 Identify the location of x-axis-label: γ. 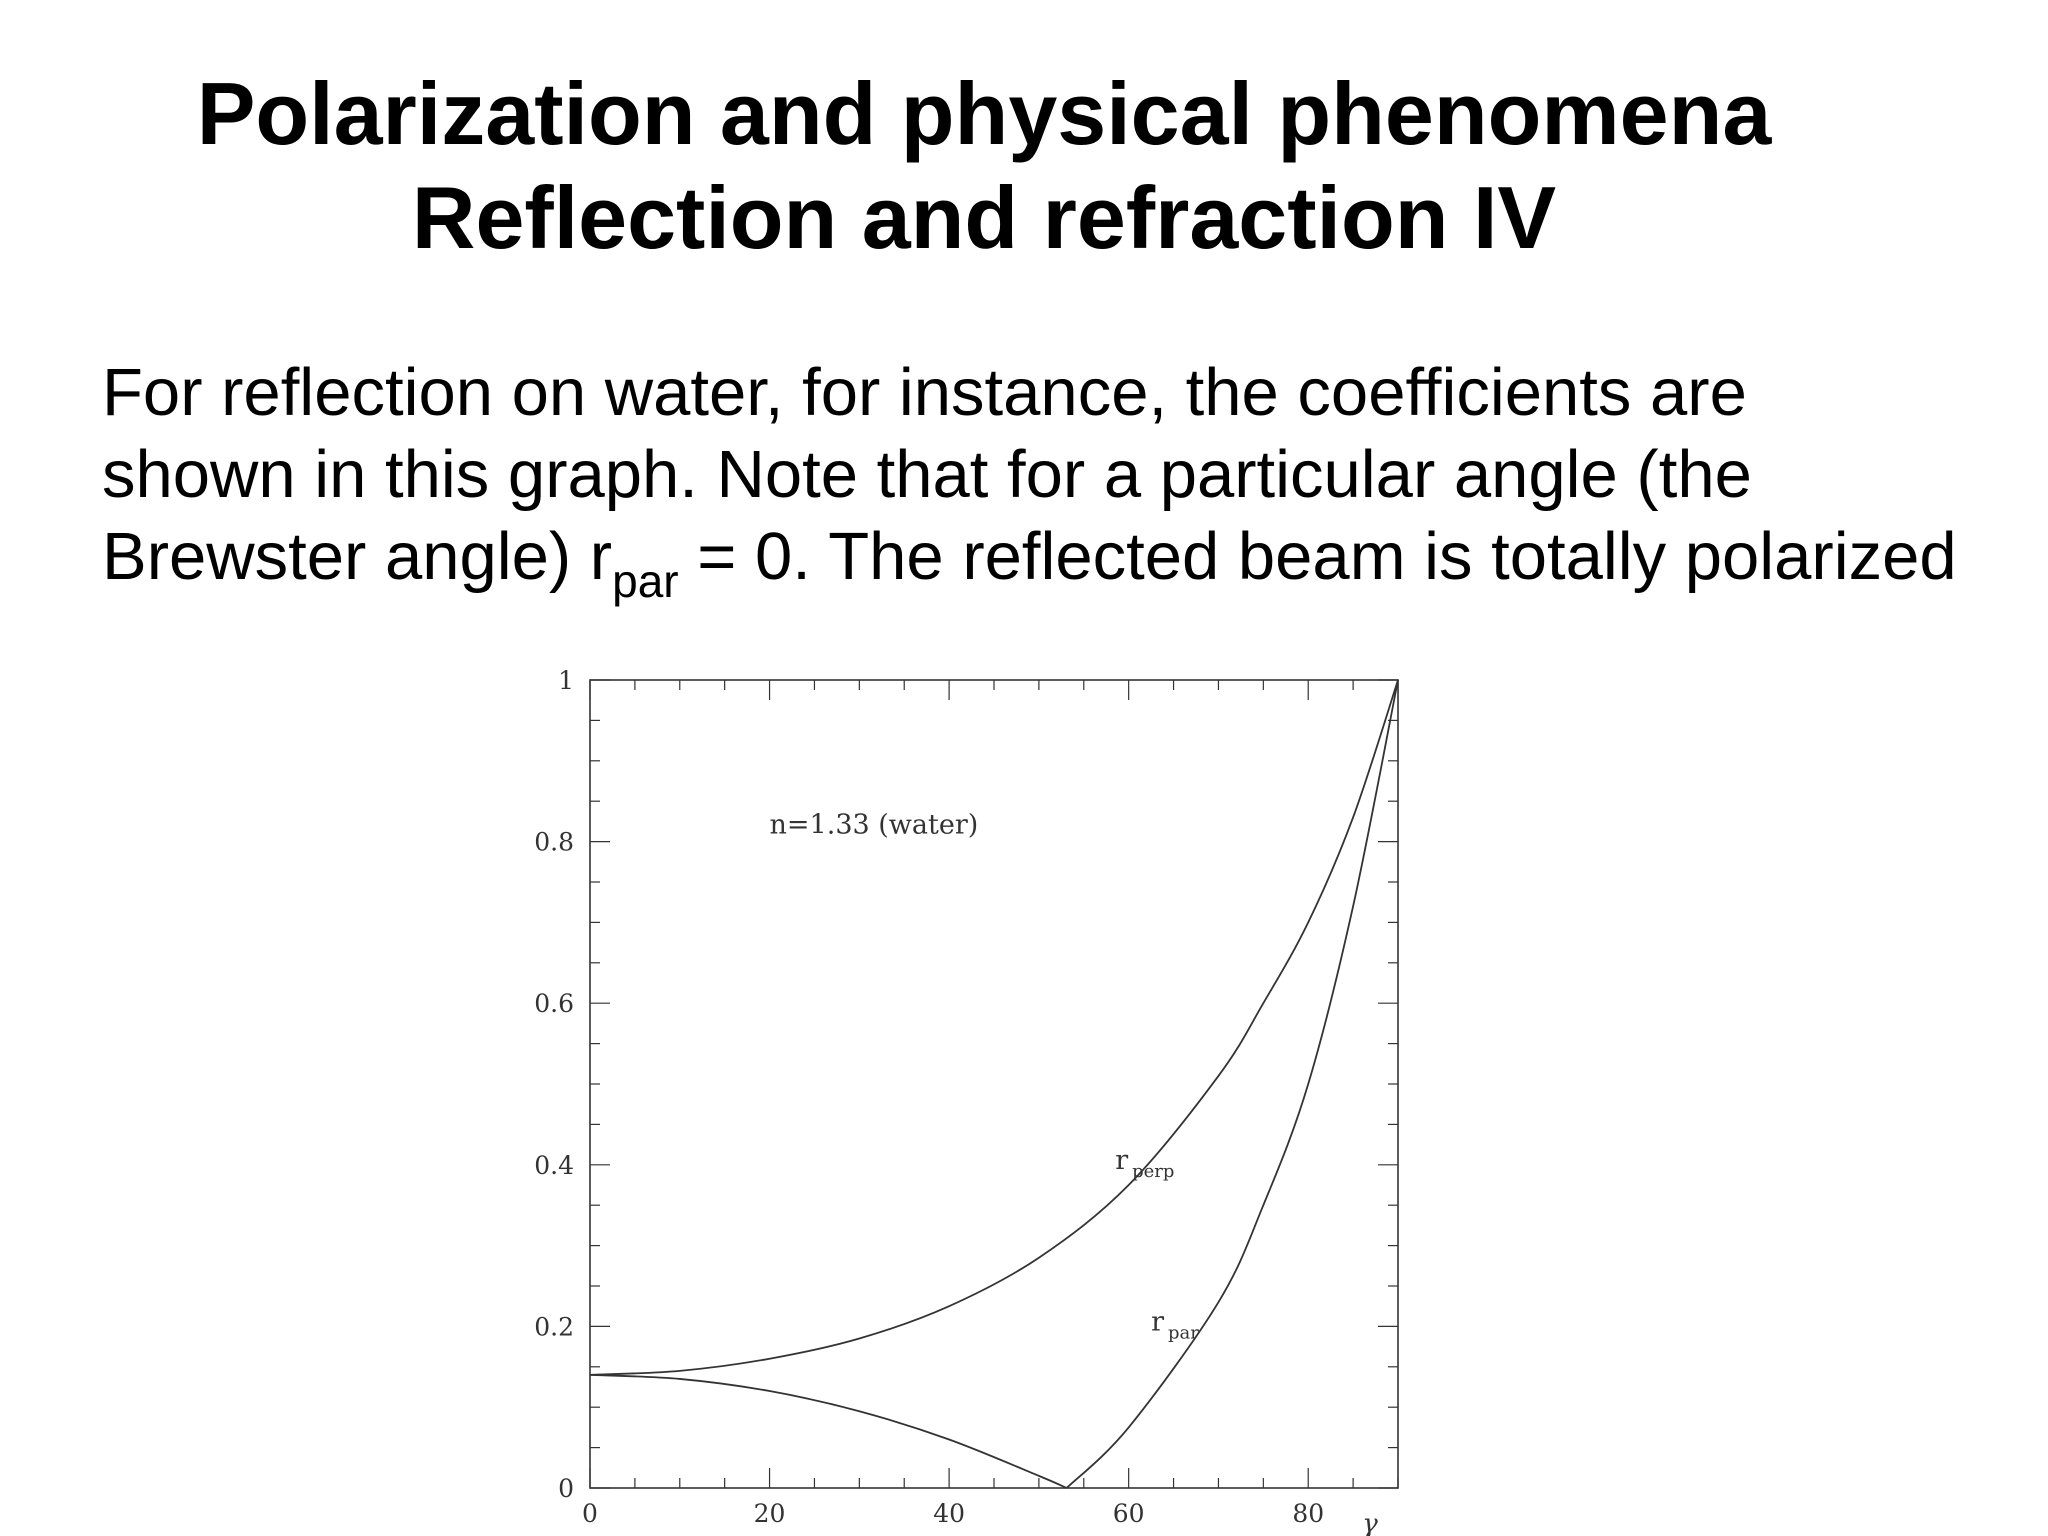
(1370, 1522).